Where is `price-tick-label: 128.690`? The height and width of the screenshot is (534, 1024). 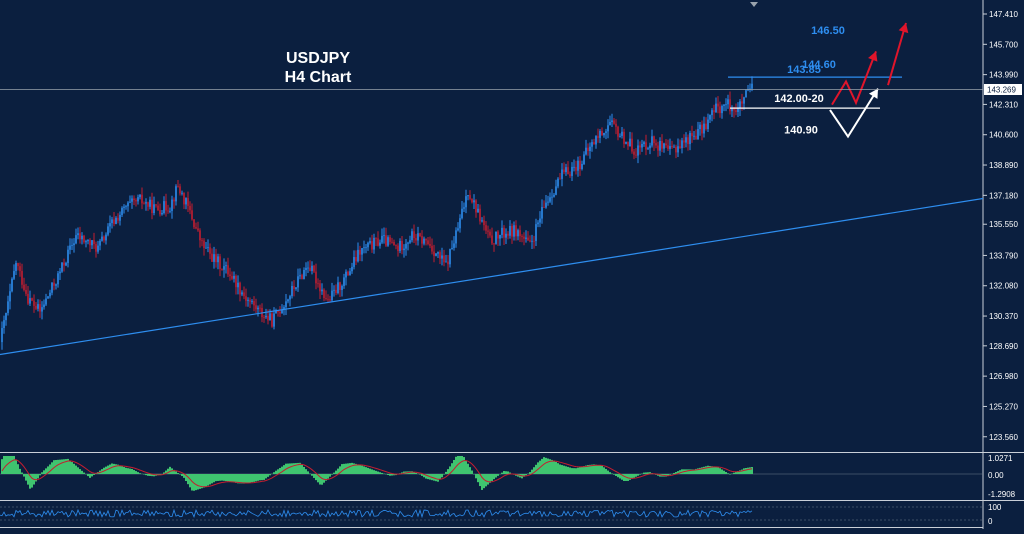
price-tick-label: 128.690 is located at coordinates (1003, 346).